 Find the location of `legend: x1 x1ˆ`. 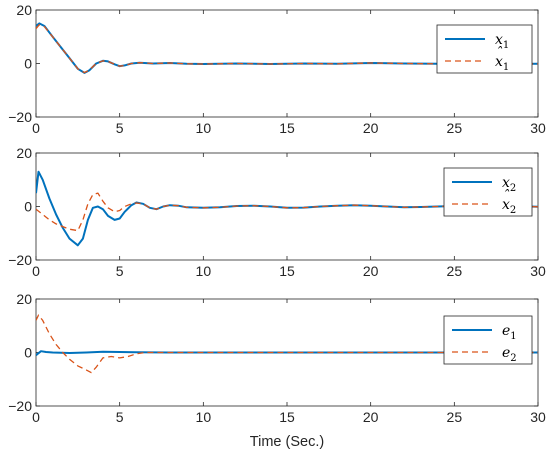

legend: x1 x1ˆ is located at coordinates (484, 49).